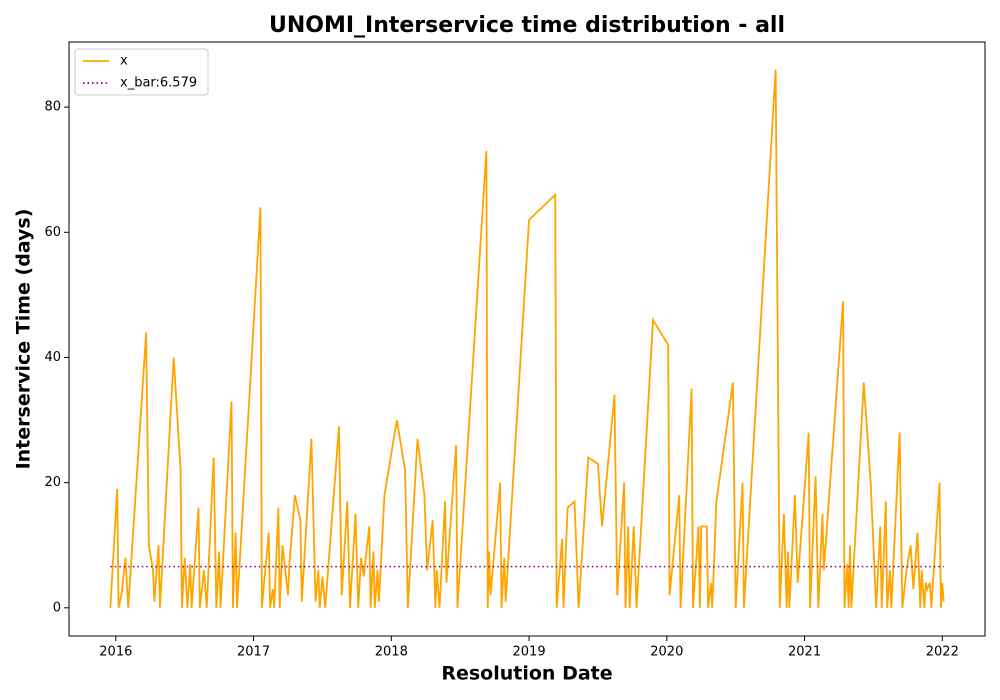 Image resolution: width=1000 pixels, height=700 pixels. What do you see at coordinates (52, 232) in the screenshot?
I see `y-tick-label: 60` at bounding box center [52, 232].